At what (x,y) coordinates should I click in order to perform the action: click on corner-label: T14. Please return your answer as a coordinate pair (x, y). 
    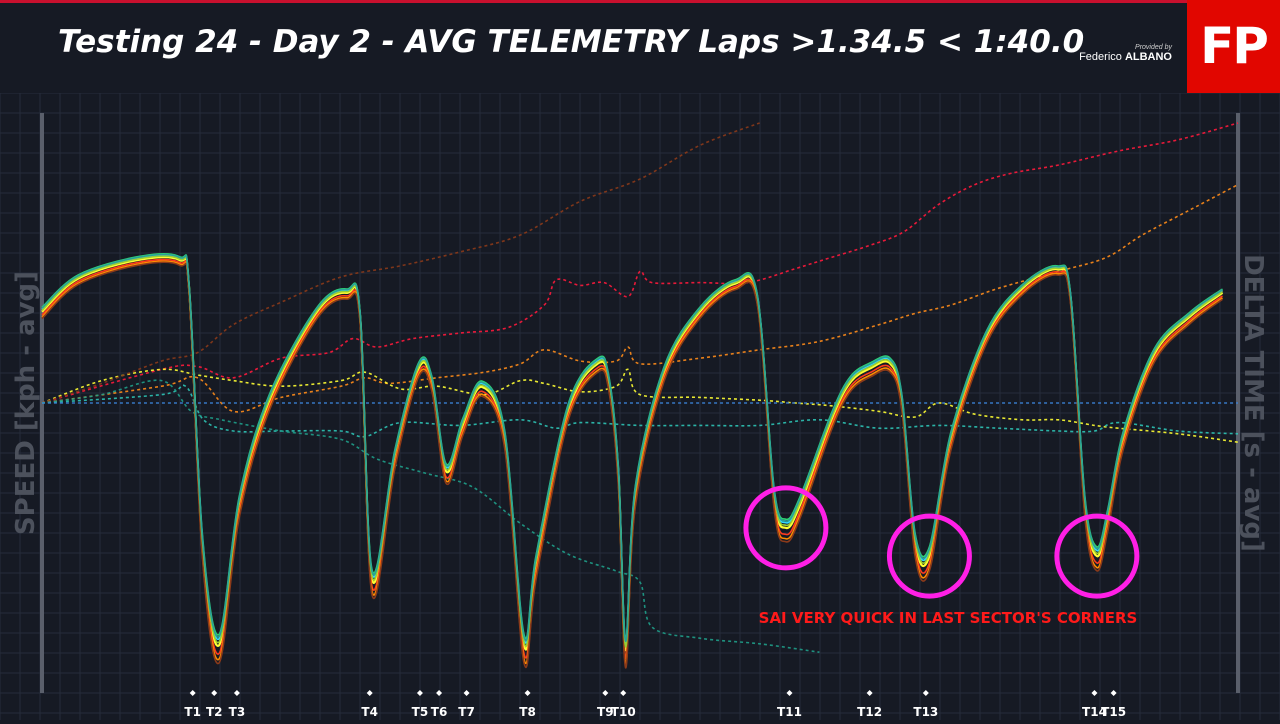
    Looking at the image, I should click on (1094, 712).